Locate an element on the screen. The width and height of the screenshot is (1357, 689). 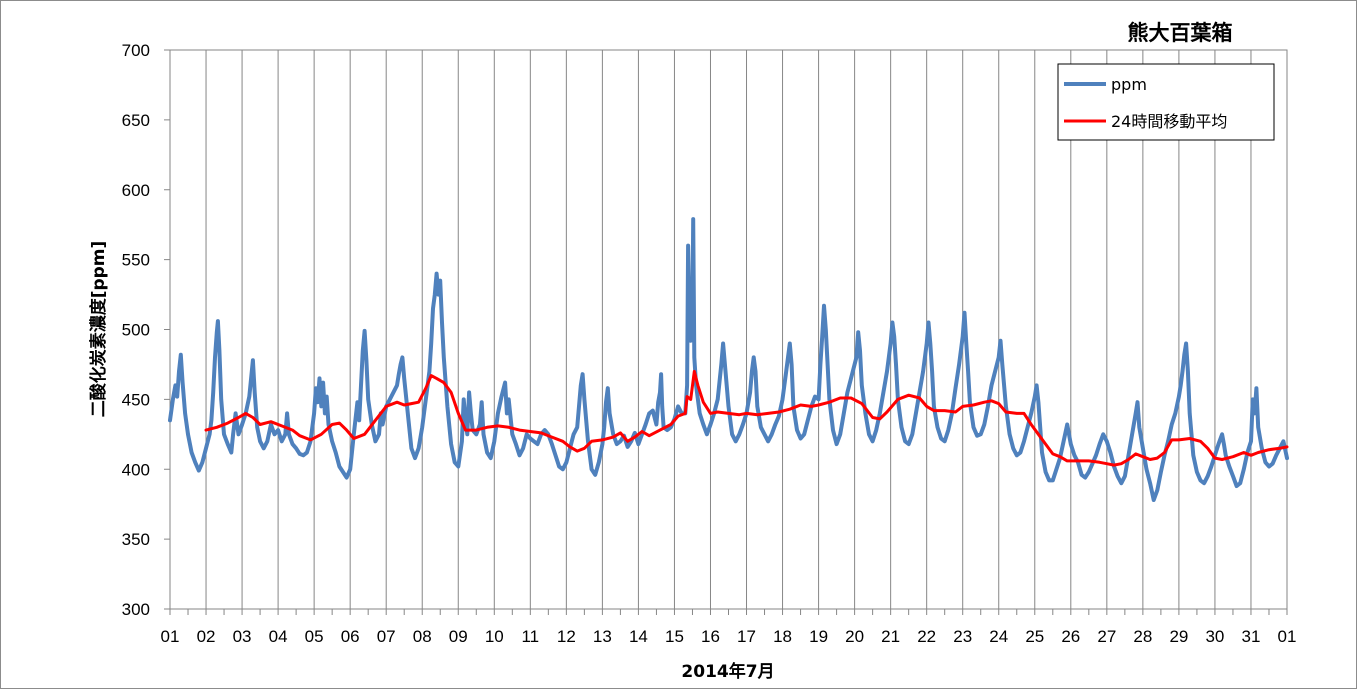
legend-label-moving-average: 24時間移動平均 is located at coordinates (1169, 121).